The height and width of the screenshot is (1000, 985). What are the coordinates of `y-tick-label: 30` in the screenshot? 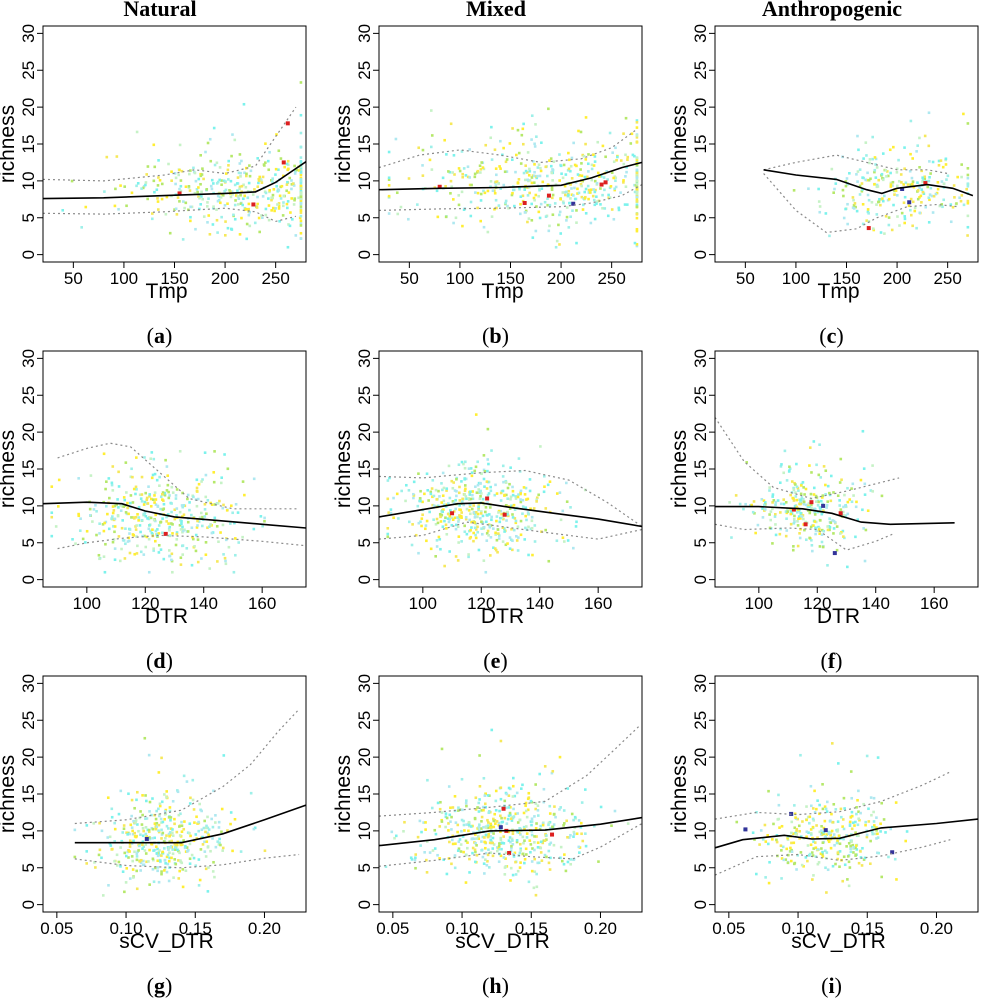 It's located at (28, 683).